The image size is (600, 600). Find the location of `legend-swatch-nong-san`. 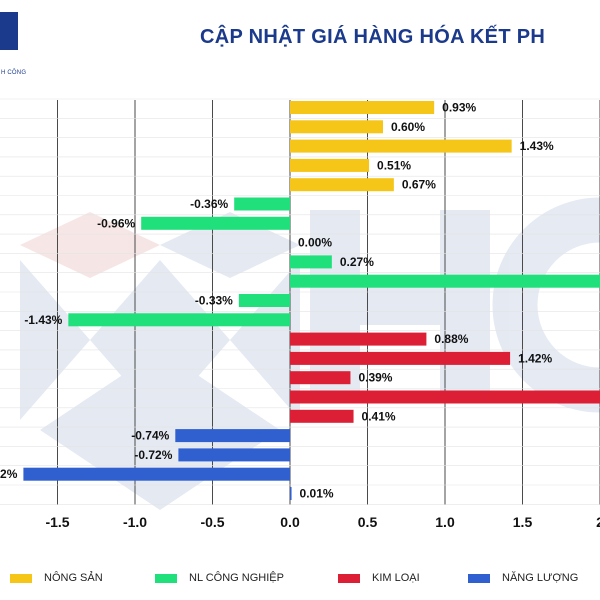

legend-swatch-nong-san is located at coordinates (21, 578).